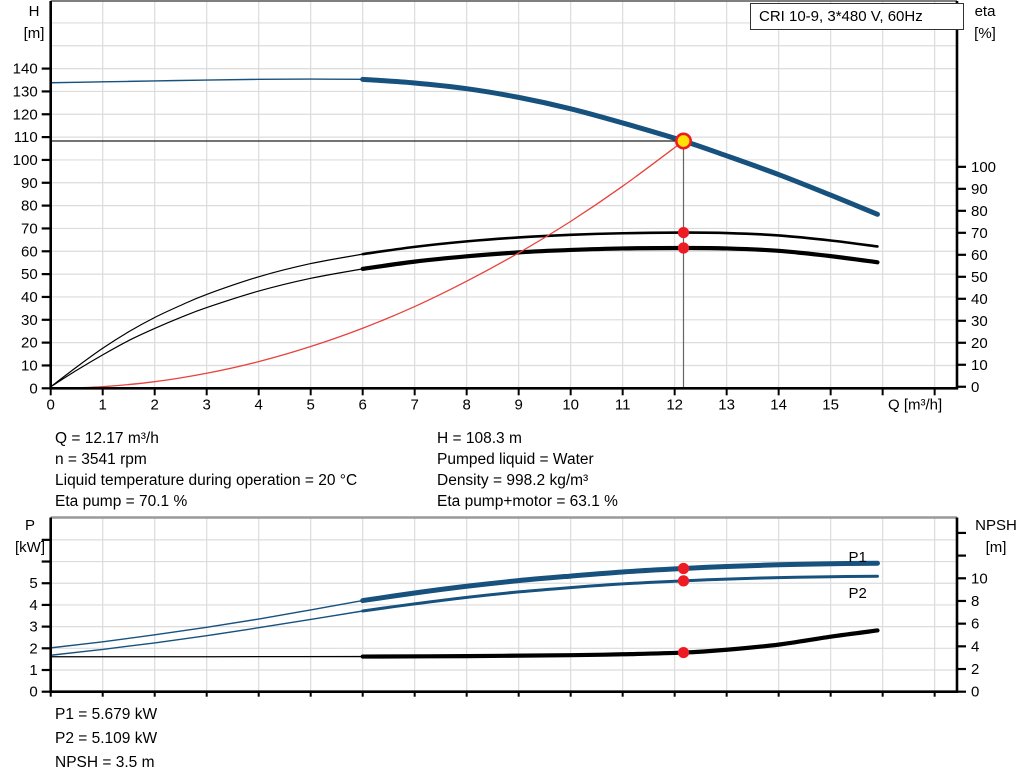 The image size is (1024, 781). I want to click on y-left-axis-title: H, so click(34, 11).